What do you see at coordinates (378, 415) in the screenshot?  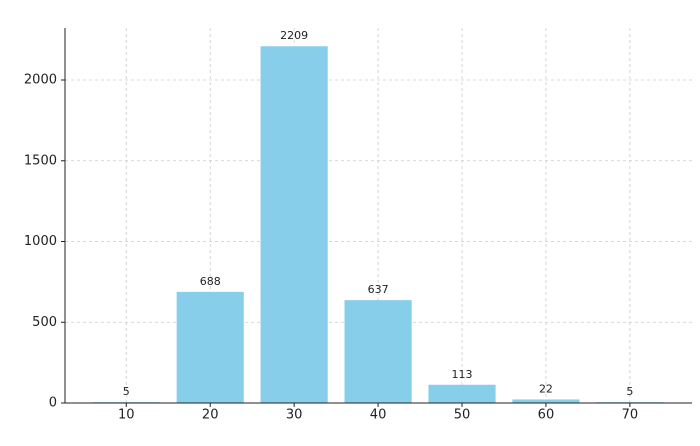 I see `x-tick-label: 40` at bounding box center [378, 415].